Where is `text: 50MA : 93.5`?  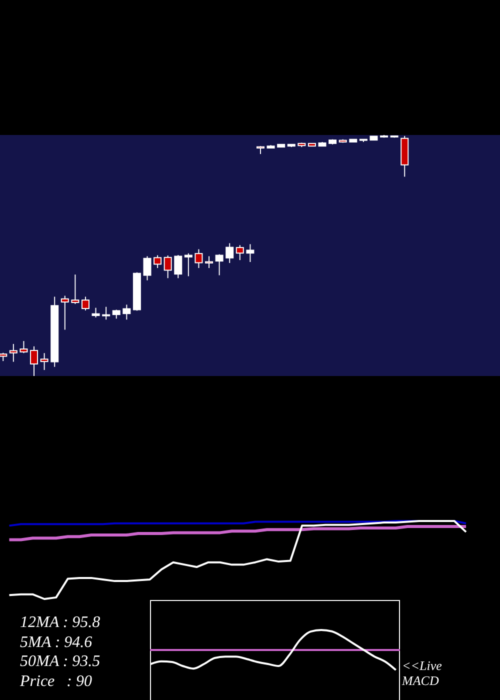
text: 50MA : 93.5 is located at coordinates (61, 662).